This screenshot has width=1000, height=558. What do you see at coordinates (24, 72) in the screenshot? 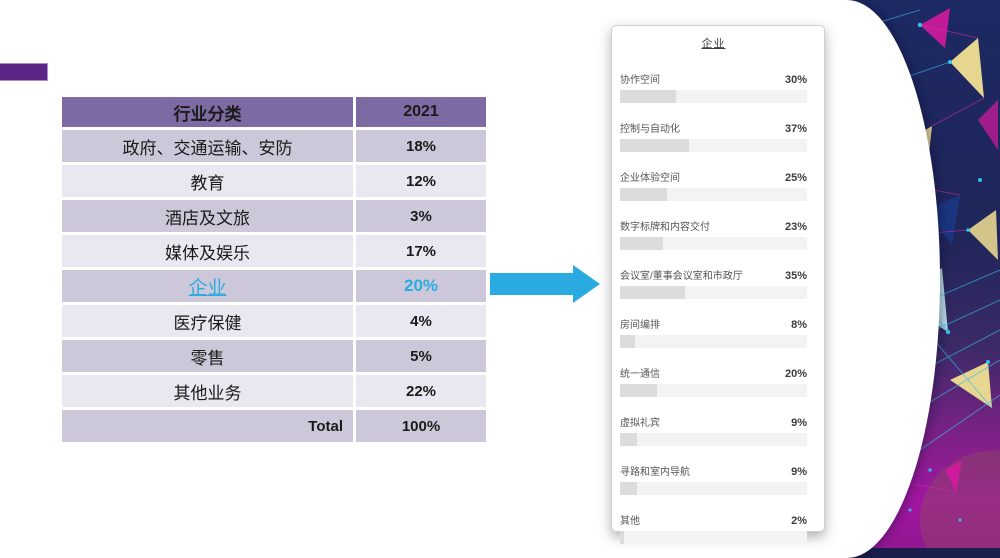
I see `accent-rectangle` at bounding box center [24, 72].